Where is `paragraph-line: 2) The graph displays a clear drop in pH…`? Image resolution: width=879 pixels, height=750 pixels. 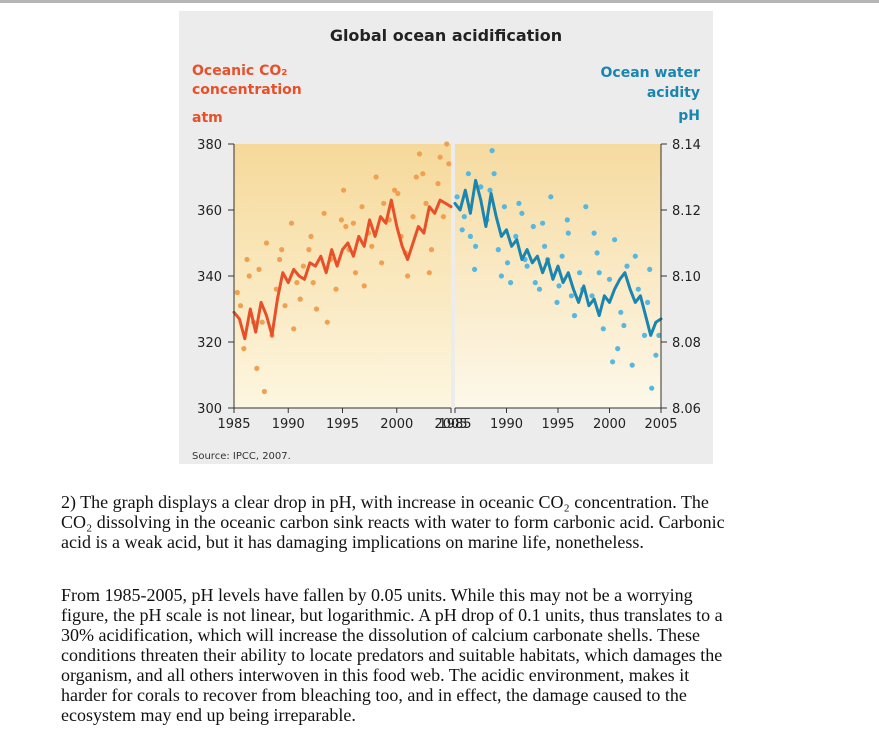 paragraph-line: 2) The graph displays a clear drop in pH… is located at coordinates (385, 502).